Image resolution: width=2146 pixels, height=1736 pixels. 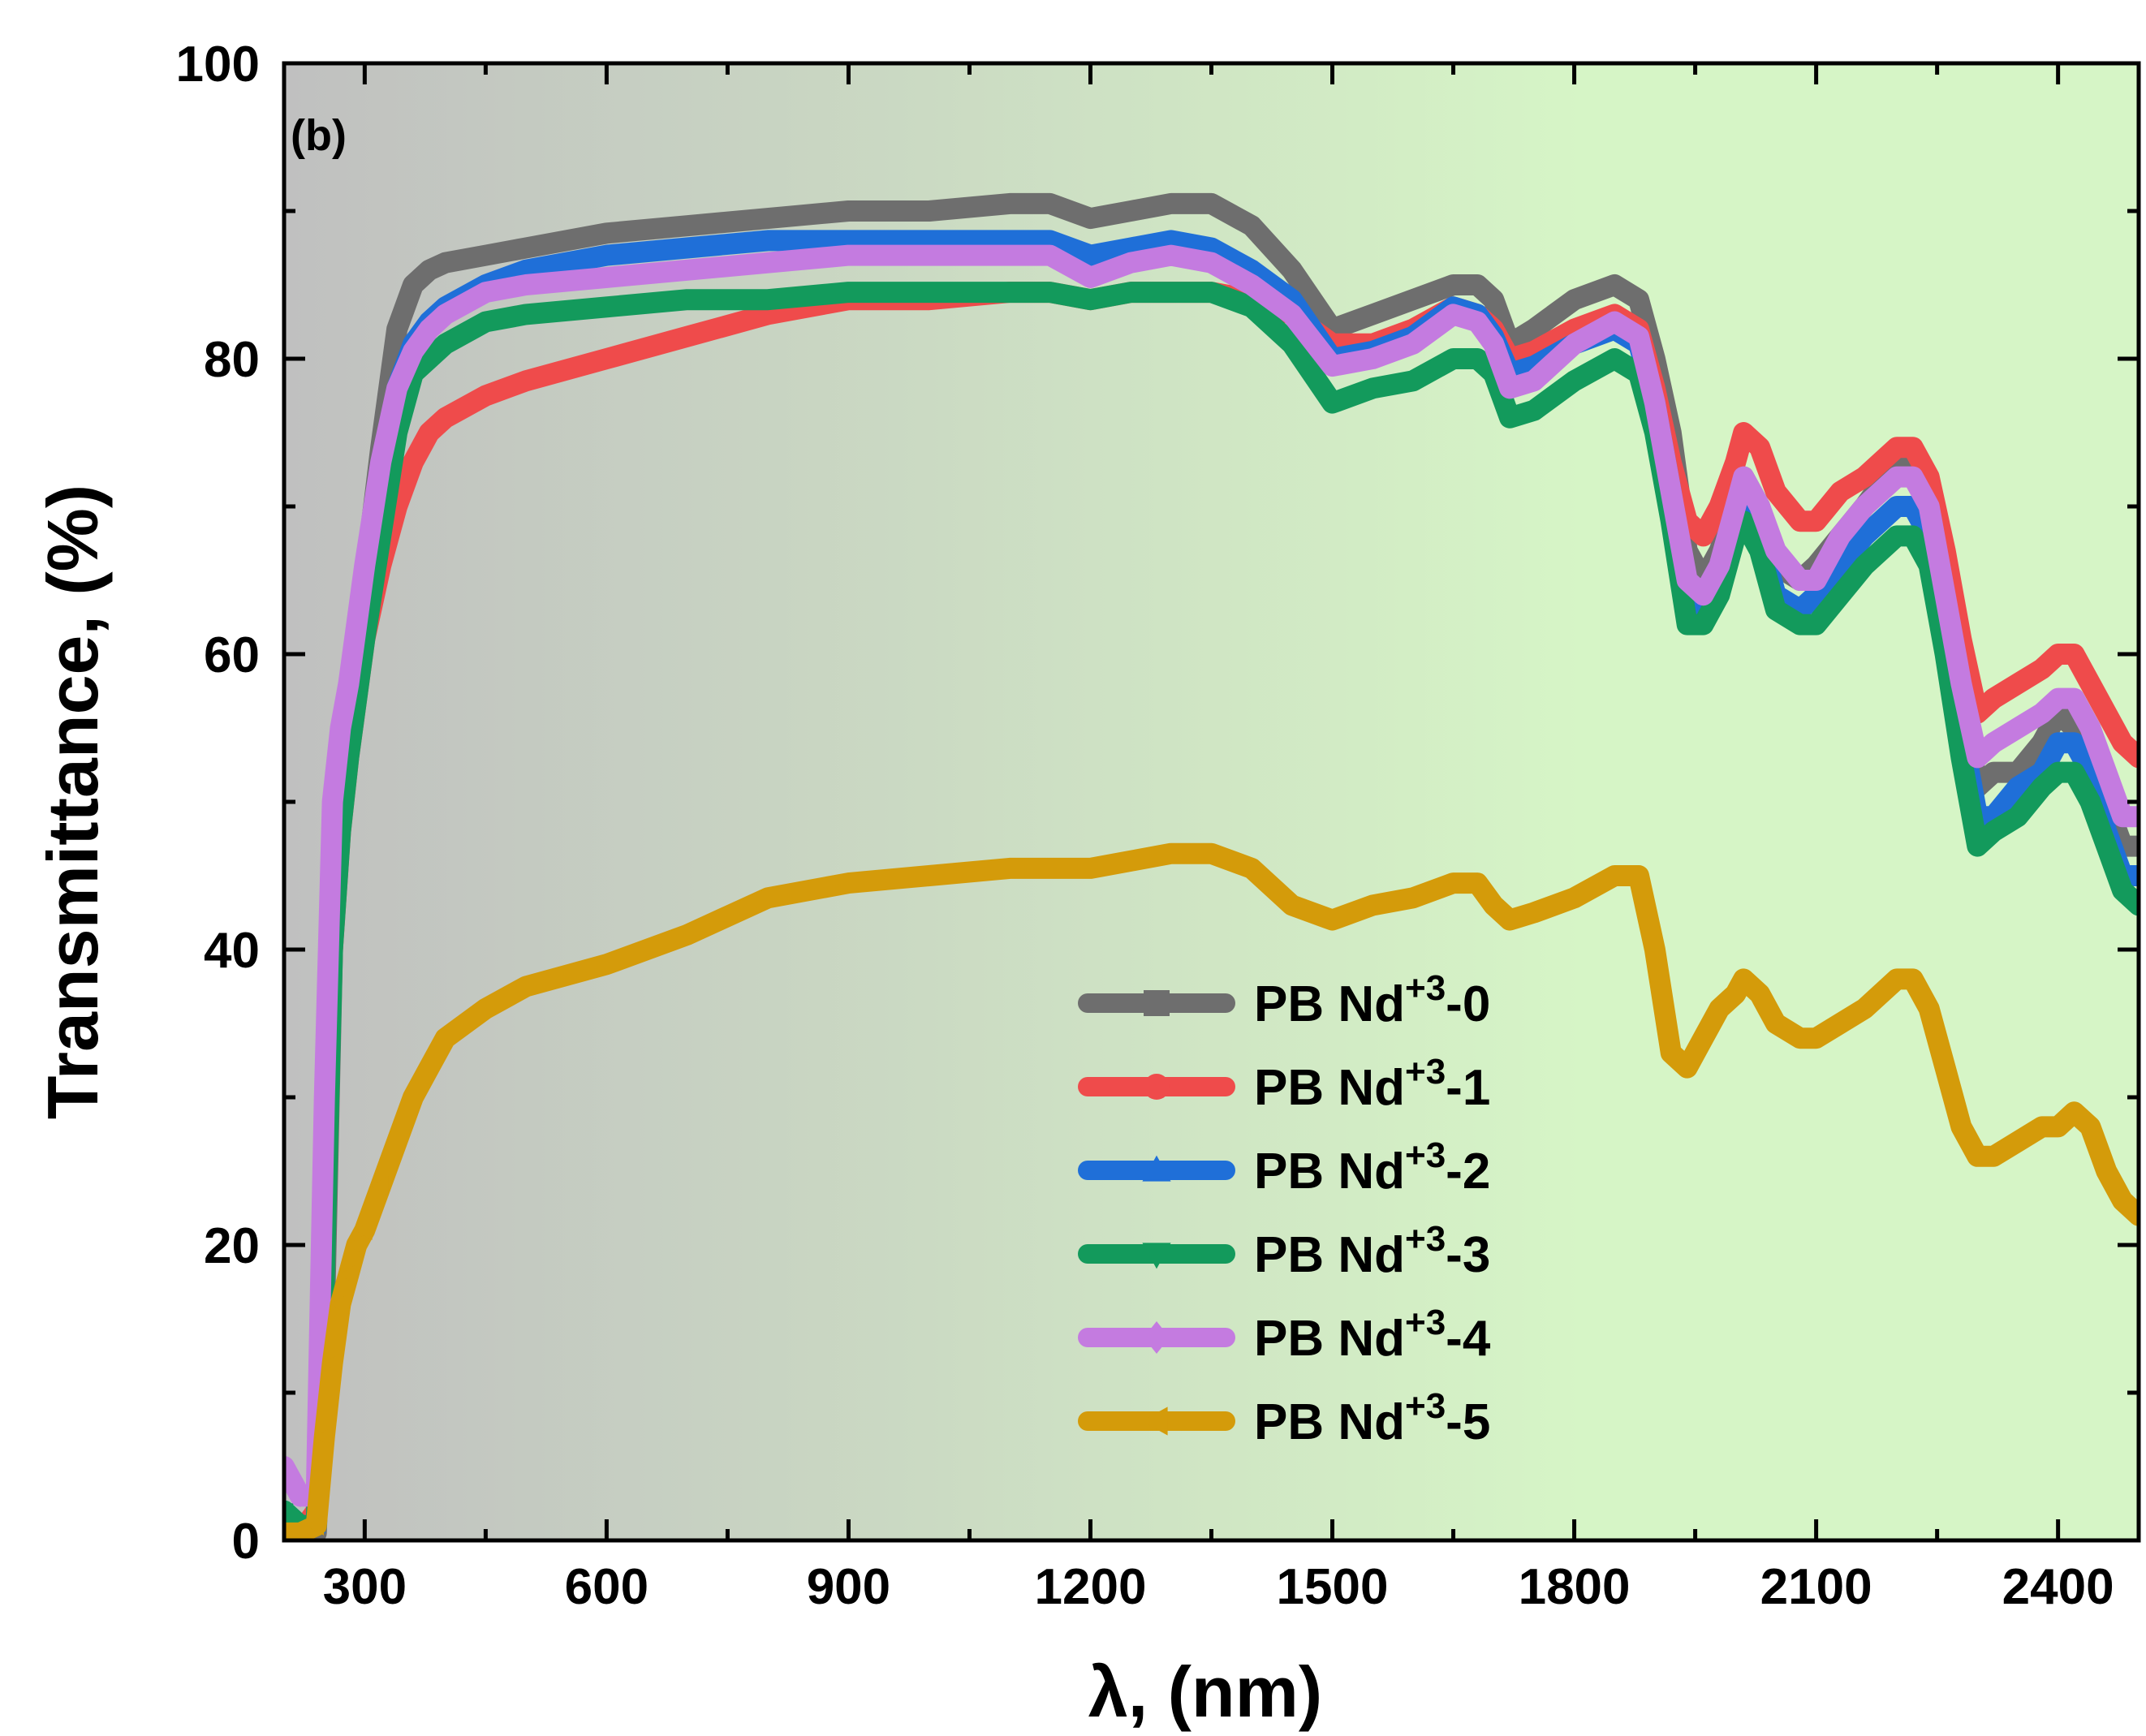 I want to click on legend-label: PB Nd+3-4, so click(x=1373, y=1335).